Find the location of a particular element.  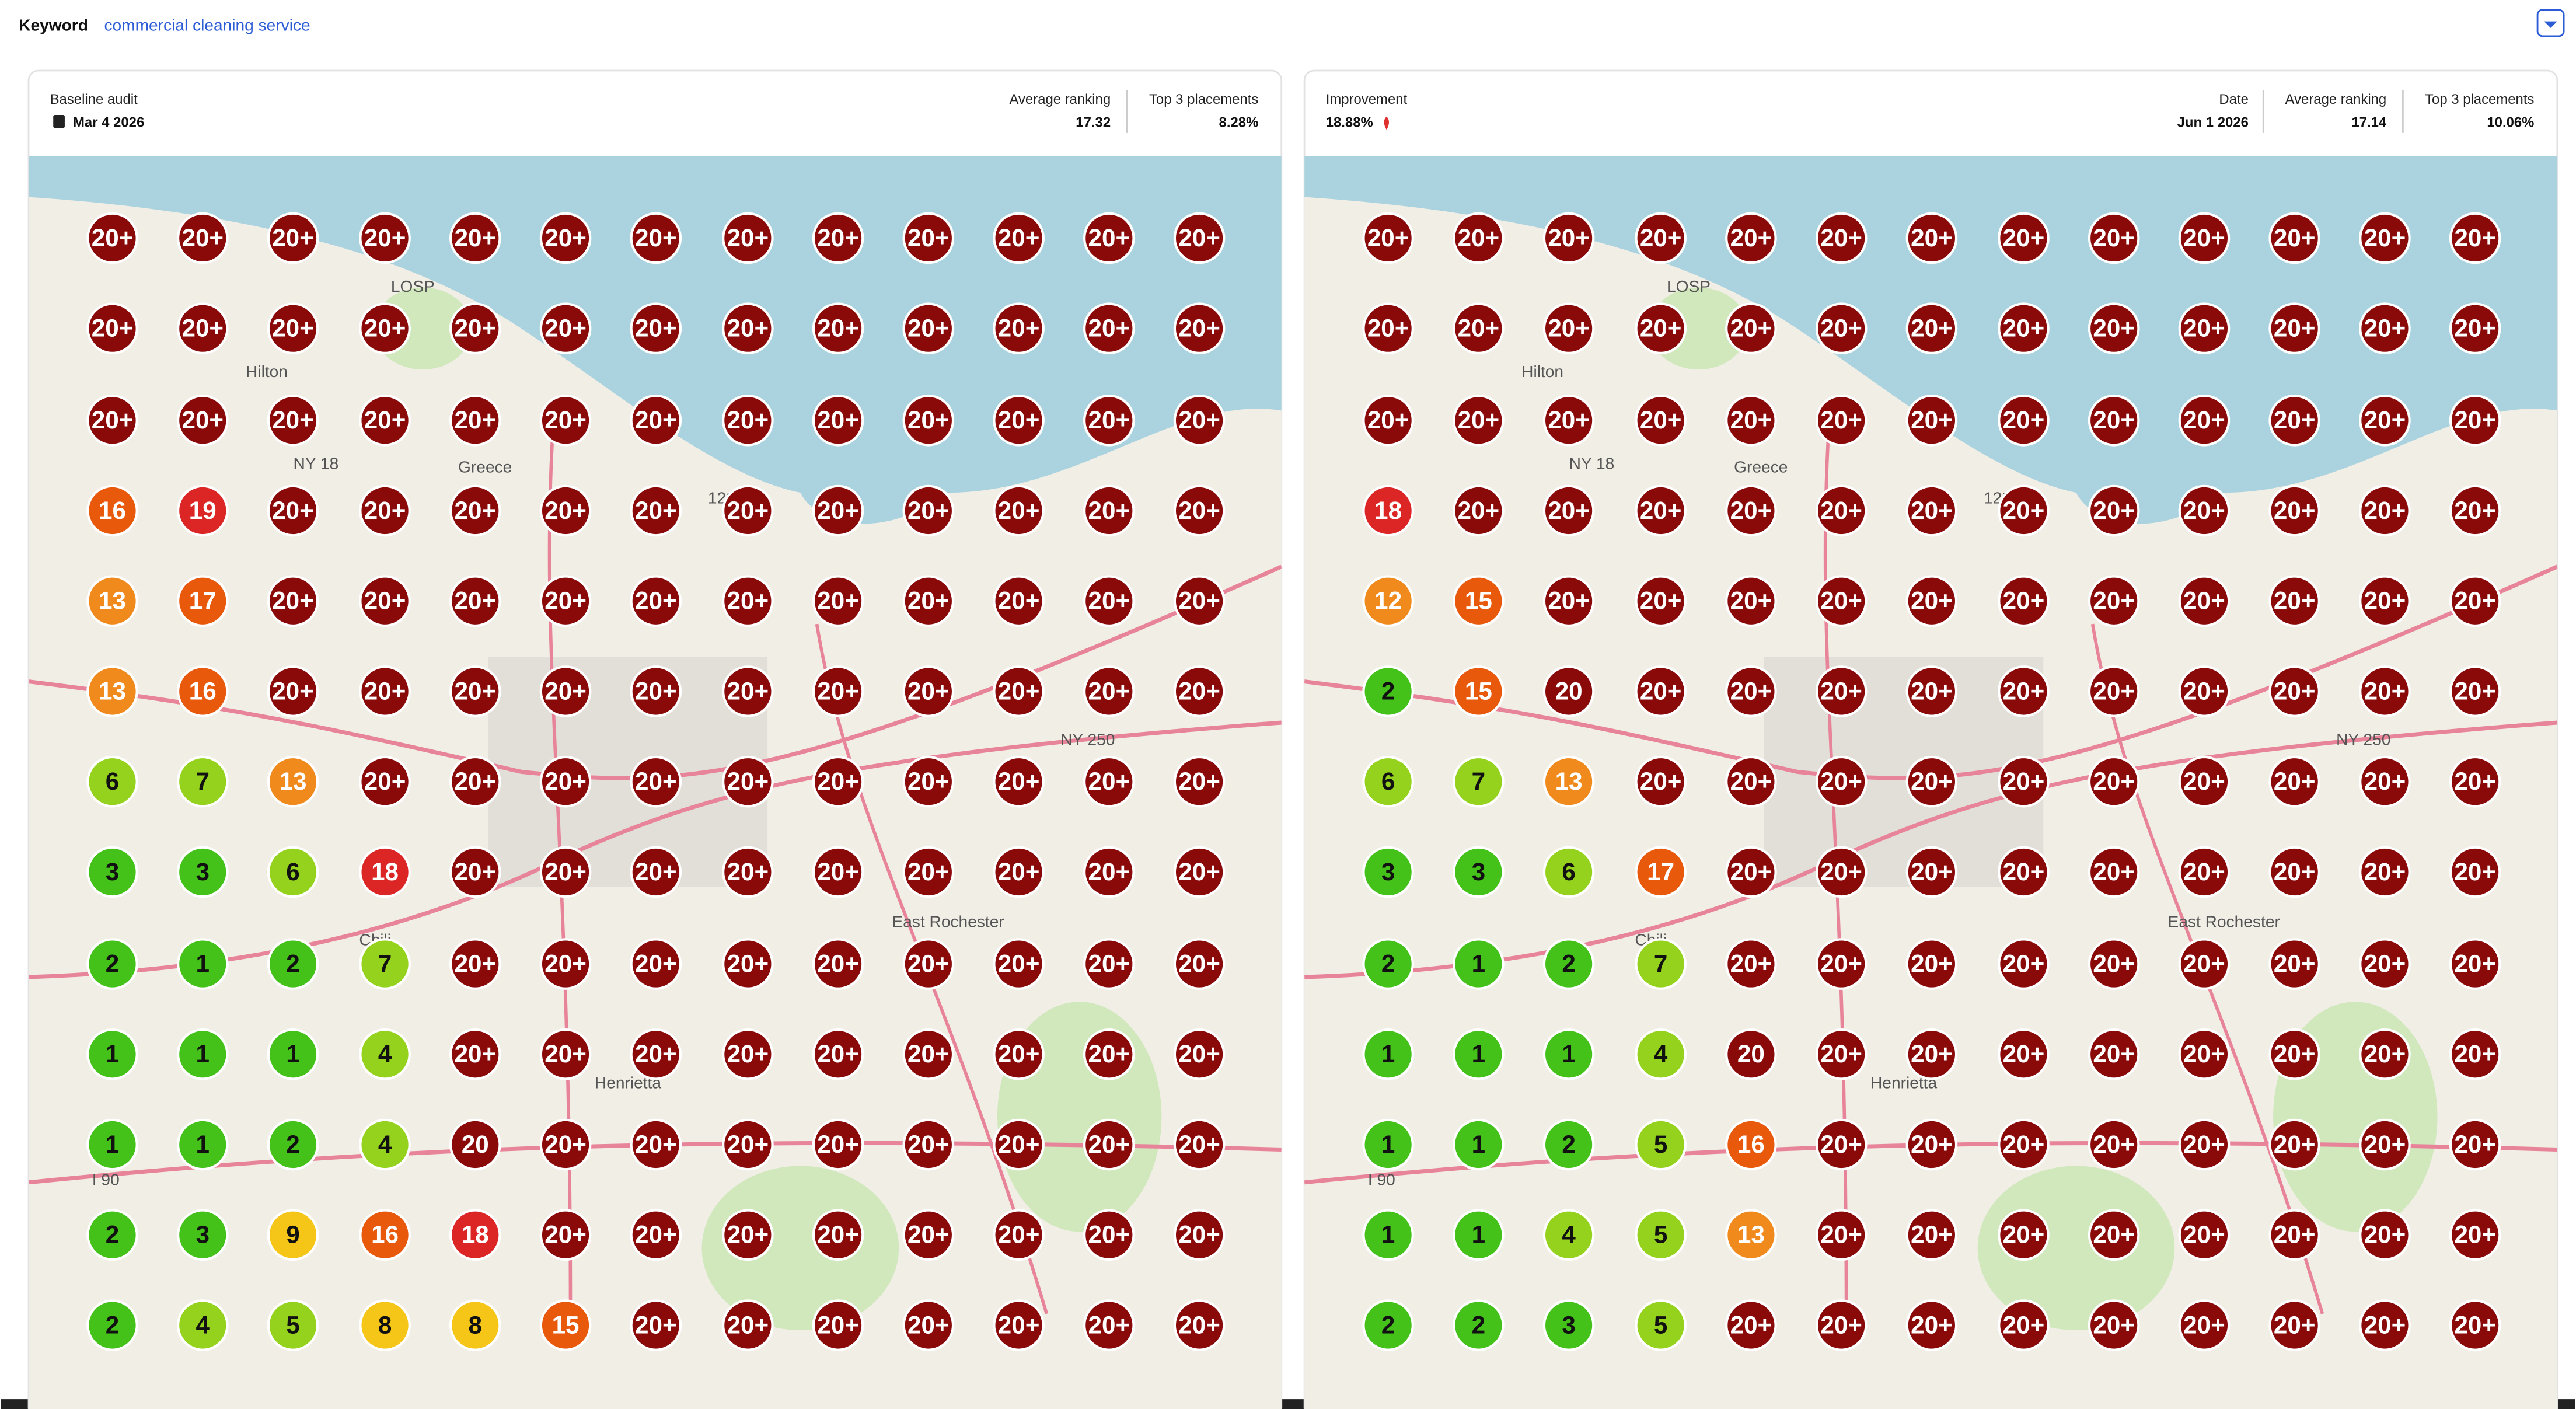

highway is located at coordinates (655, 849).